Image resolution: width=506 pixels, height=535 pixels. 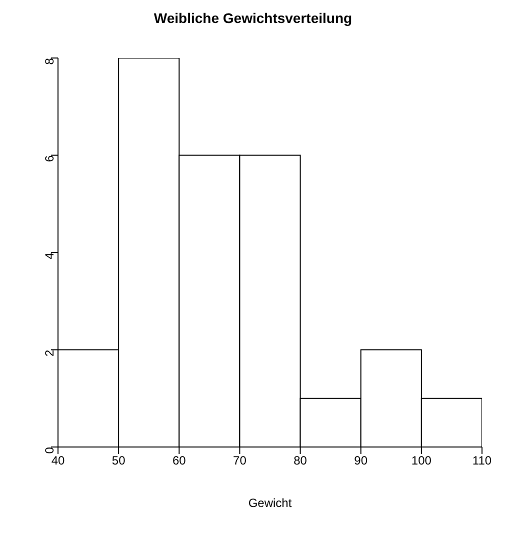 What do you see at coordinates (240, 461) in the screenshot?
I see `x-tick-label: 70` at bounding box center [240, 461].